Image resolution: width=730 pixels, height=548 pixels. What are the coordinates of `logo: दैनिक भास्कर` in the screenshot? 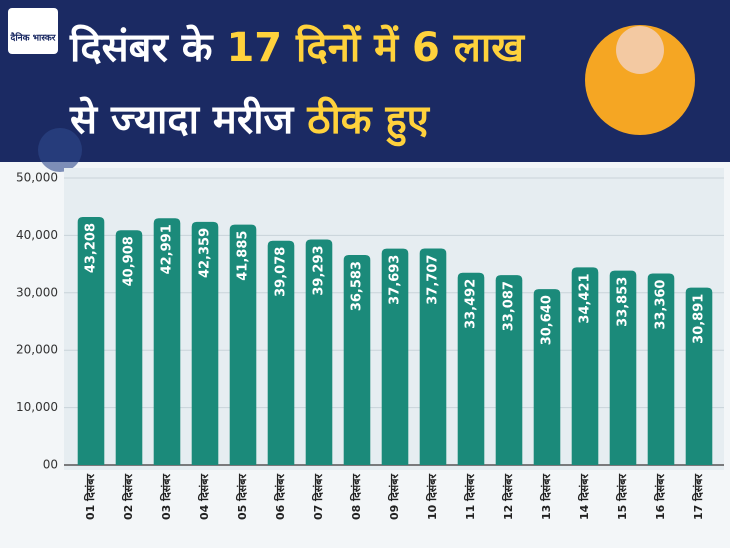 It's located at (33, 38).